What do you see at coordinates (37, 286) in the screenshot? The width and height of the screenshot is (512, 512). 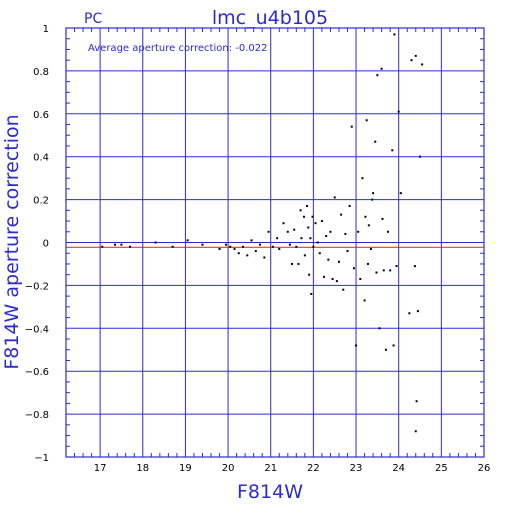 I see `y-tick-label: −0.2` at bounding box center [37, 286].